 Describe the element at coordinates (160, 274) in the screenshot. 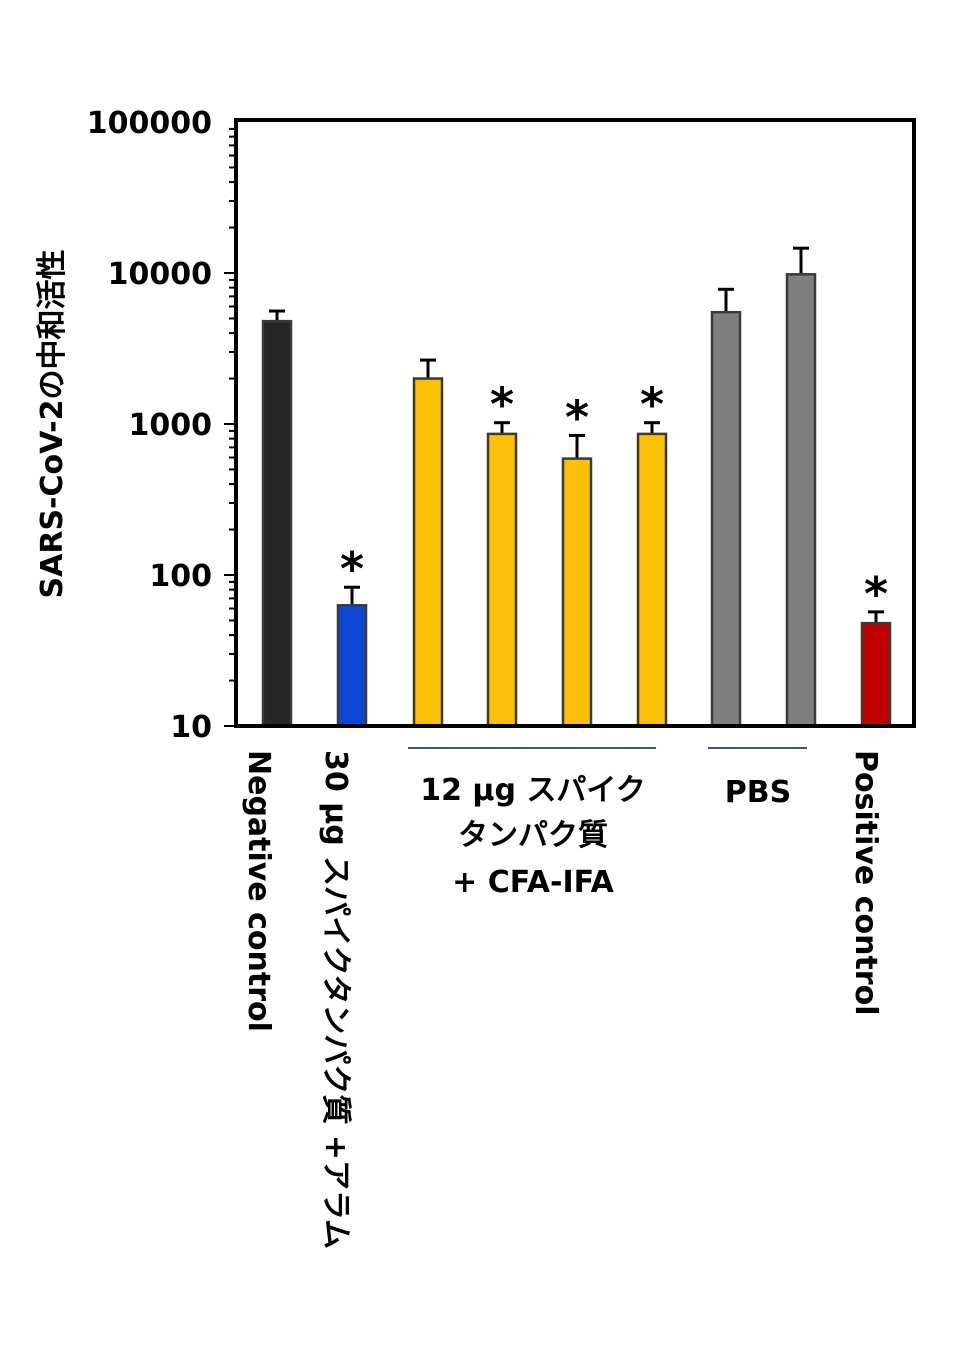

I see `y-tick-label: 10000` at that location.